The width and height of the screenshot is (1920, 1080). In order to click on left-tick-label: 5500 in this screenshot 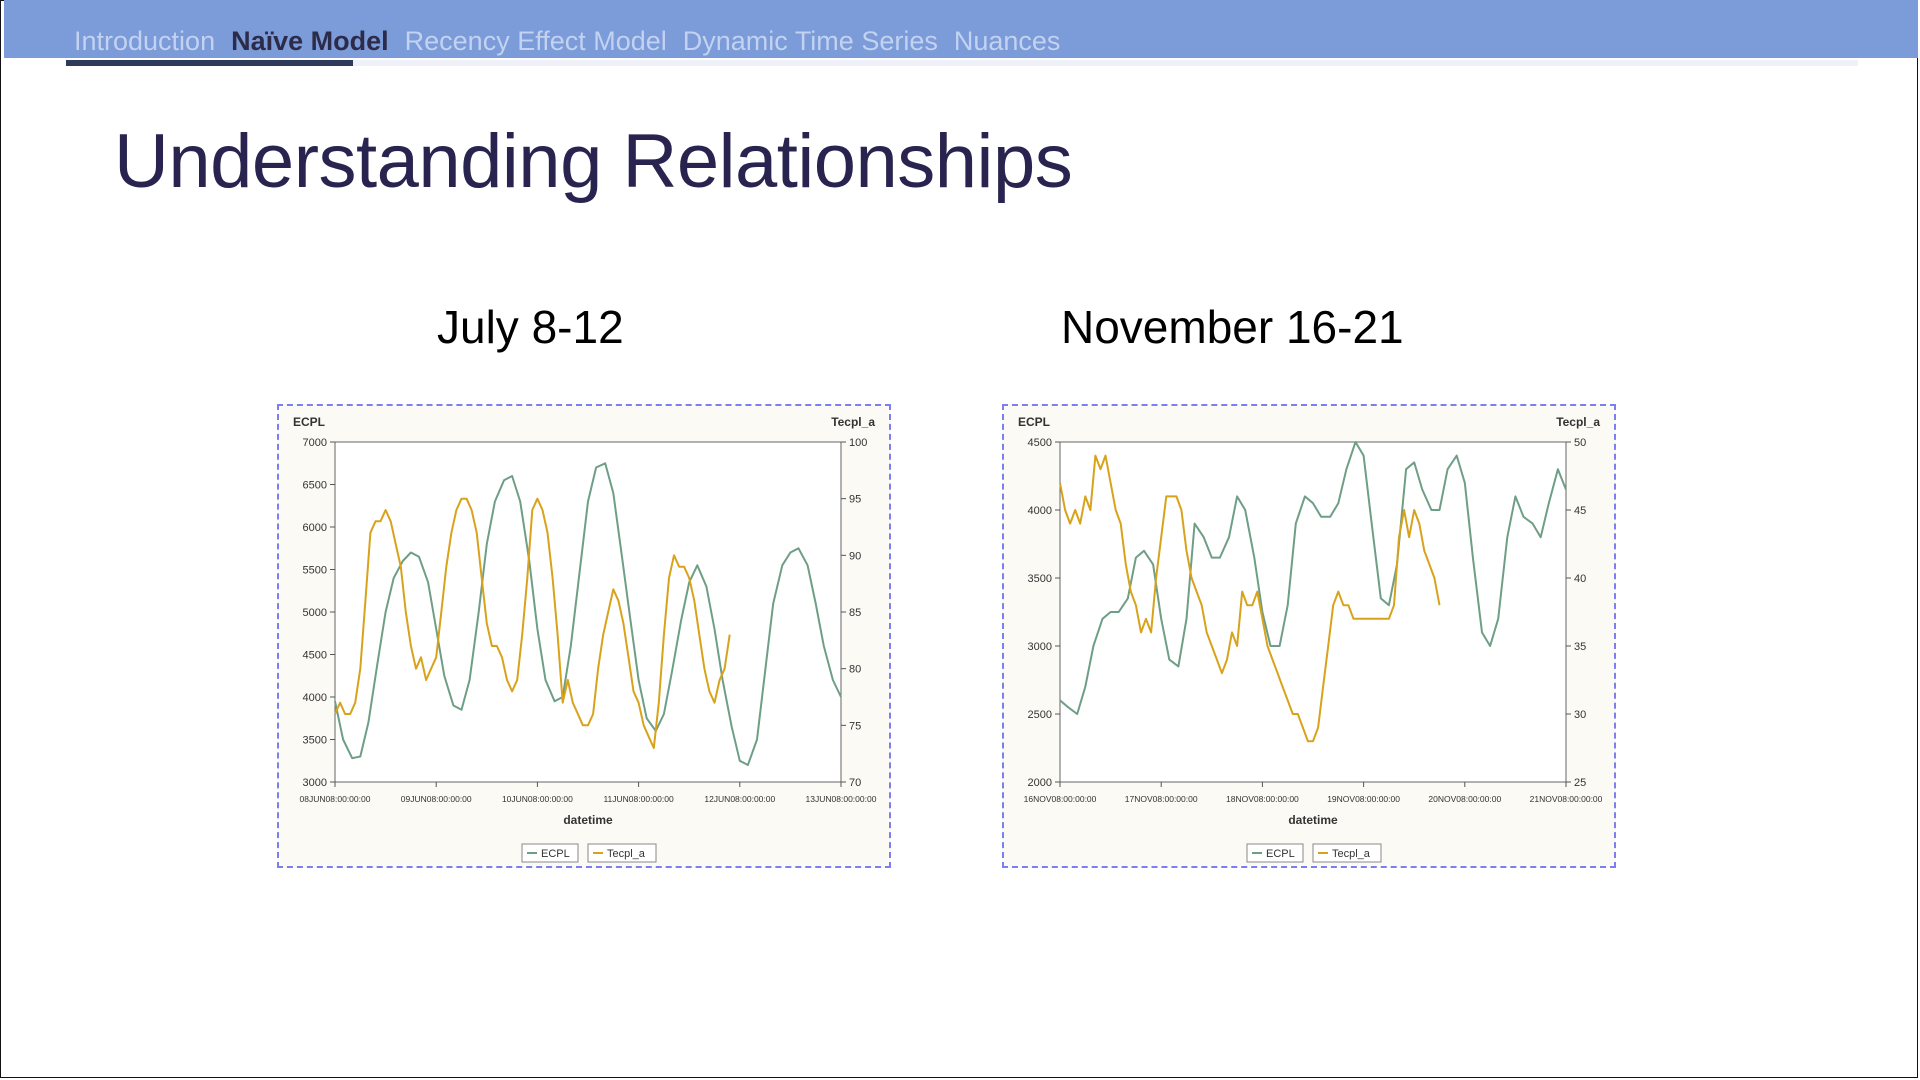, I will do `click(315, 571)`.